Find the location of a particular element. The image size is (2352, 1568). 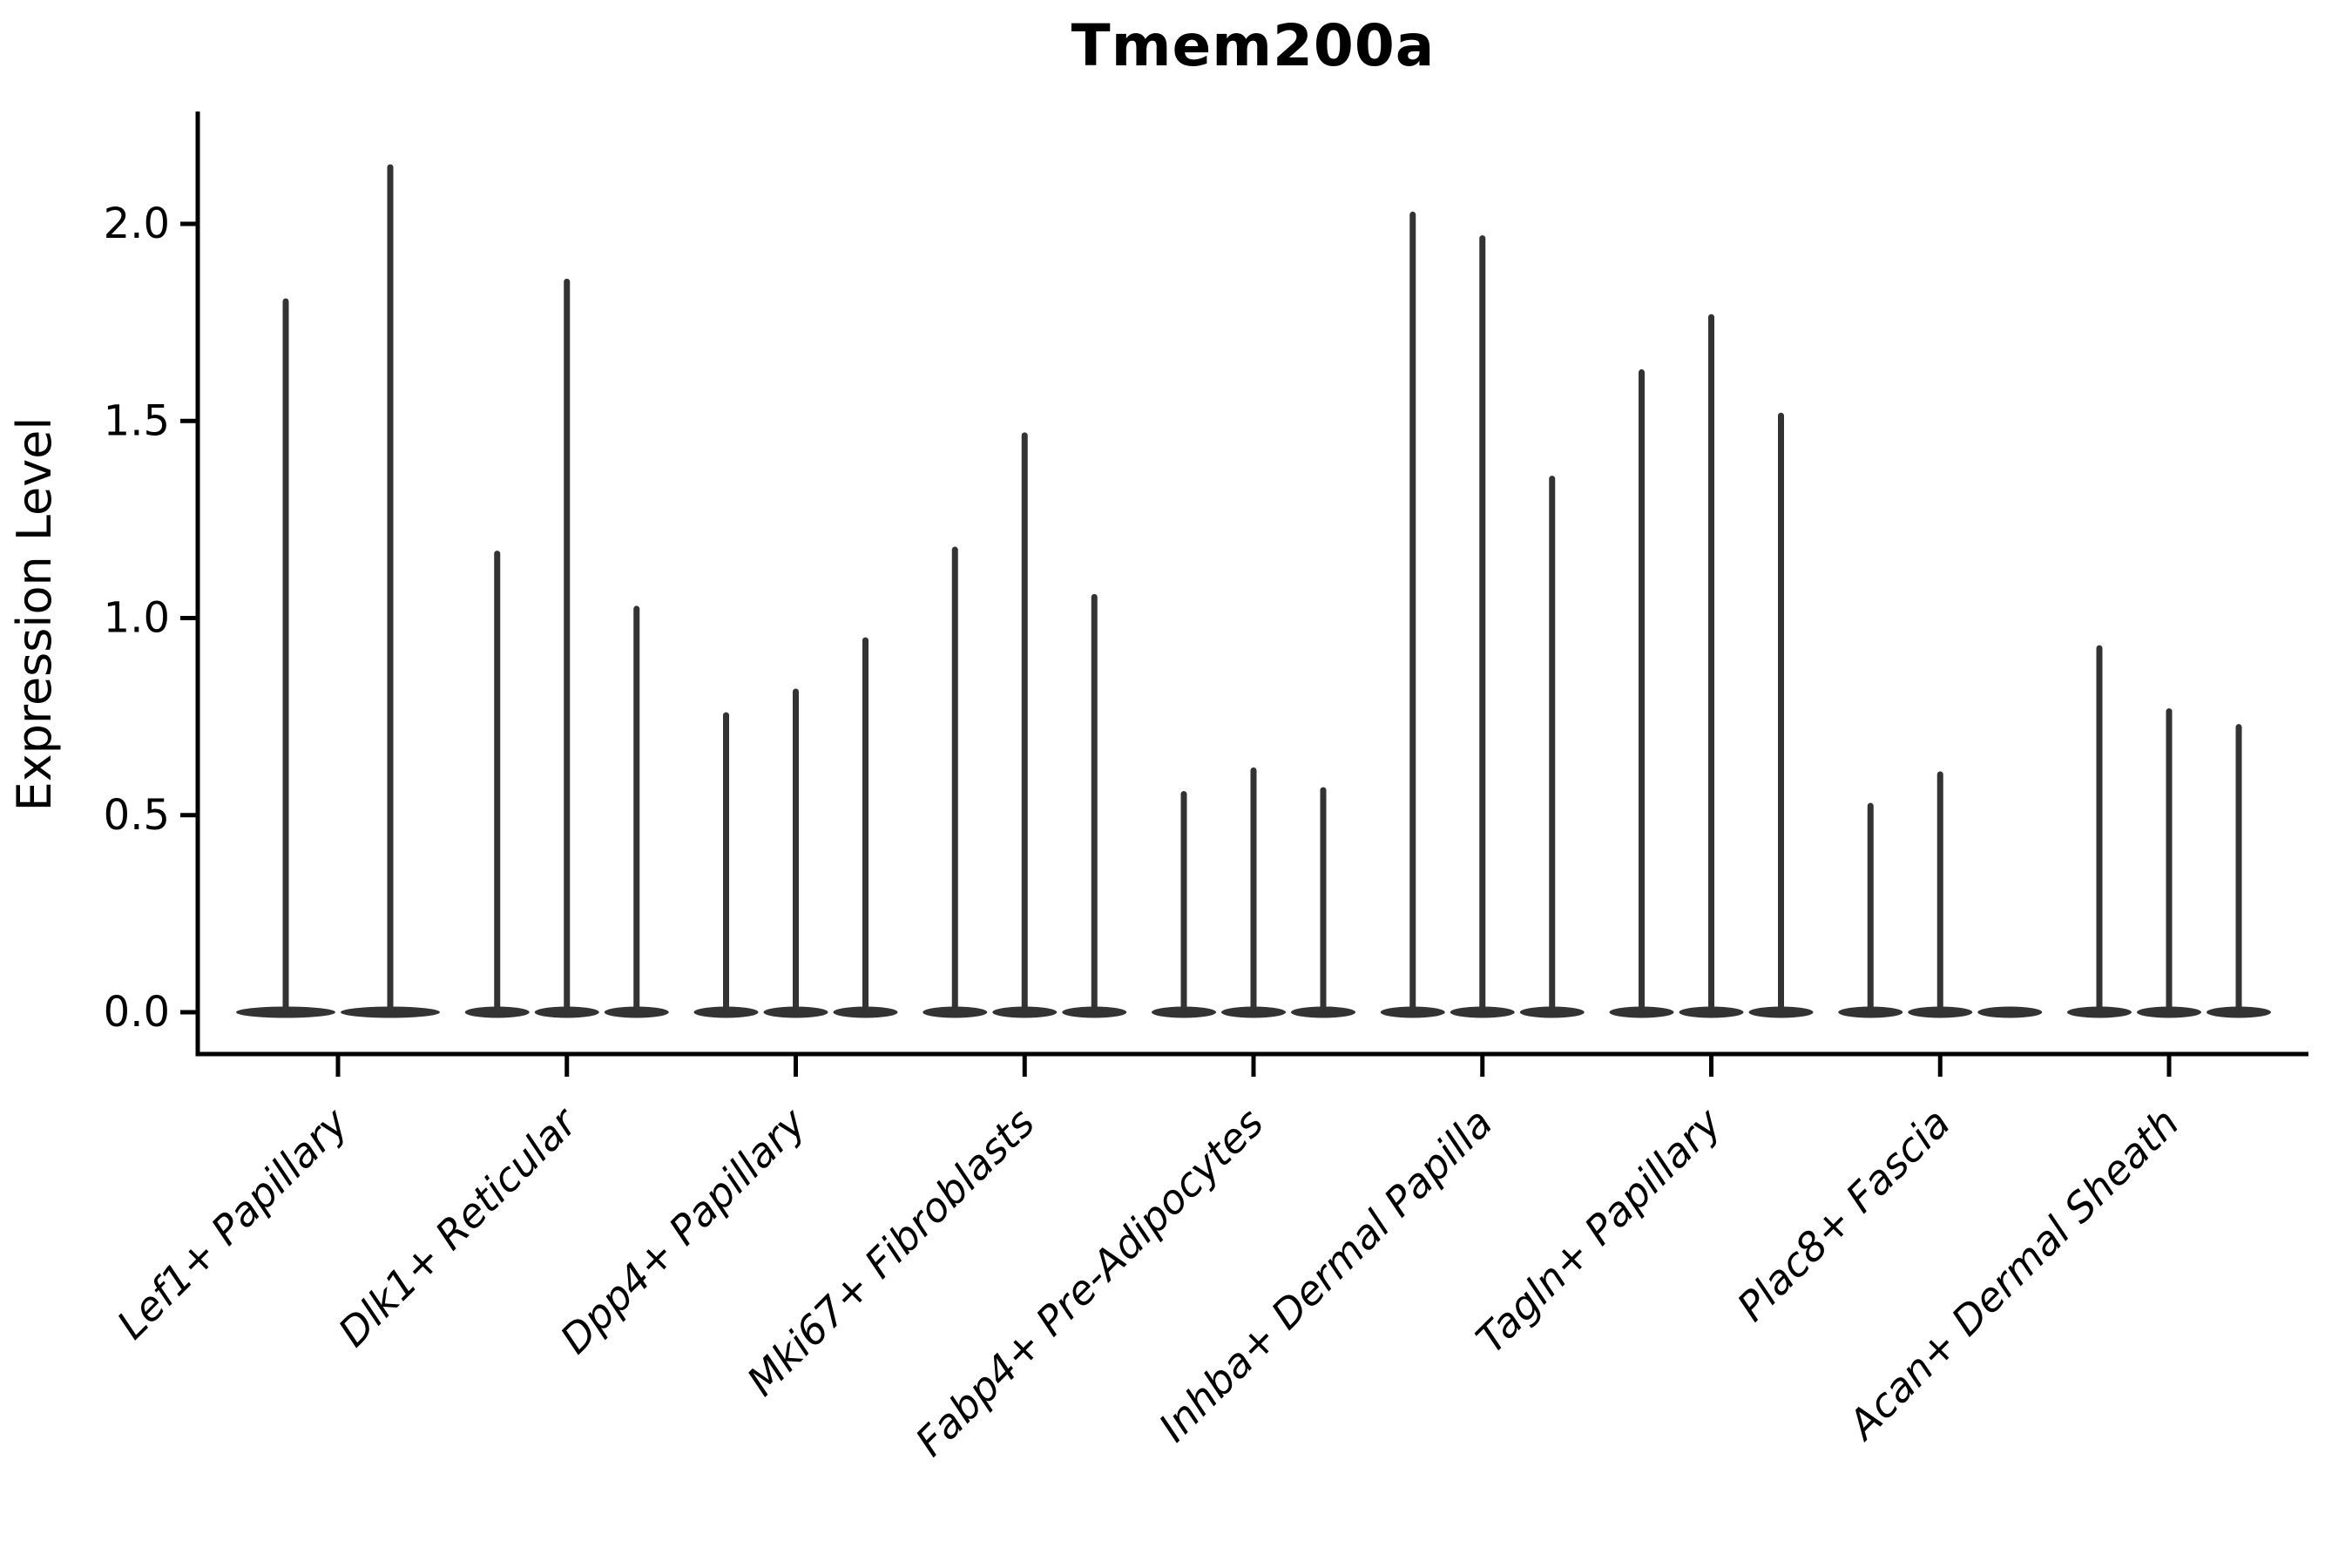

x-axis-tick-label: Lef1+ Papillary is located at coordinates (233, 1223).